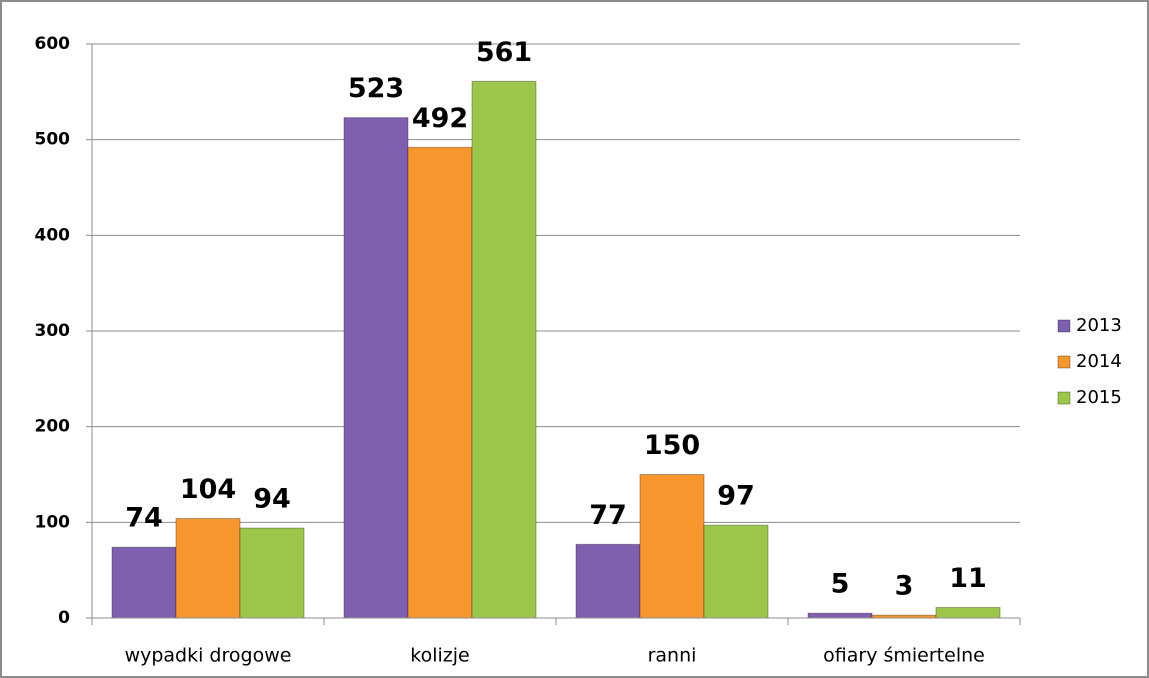  I want to click on data-label: 74, so click(144, 518).